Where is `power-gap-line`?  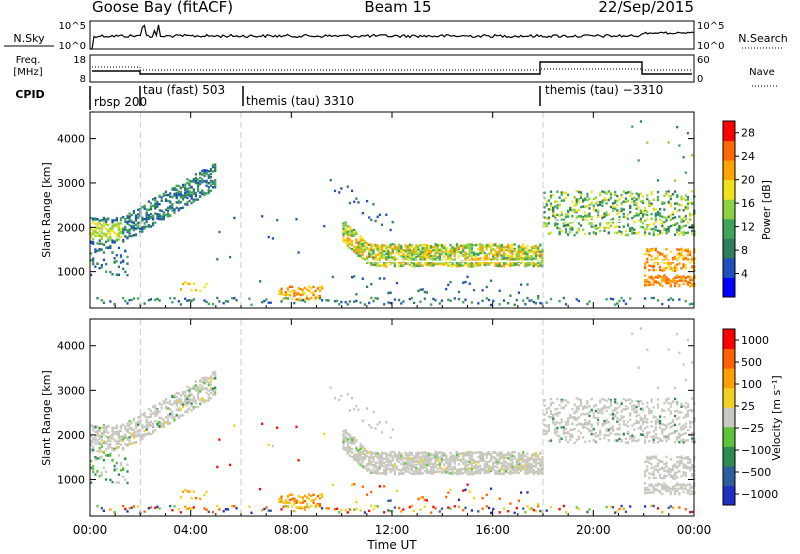
power-gap-line is located at coordinates (588, 221).